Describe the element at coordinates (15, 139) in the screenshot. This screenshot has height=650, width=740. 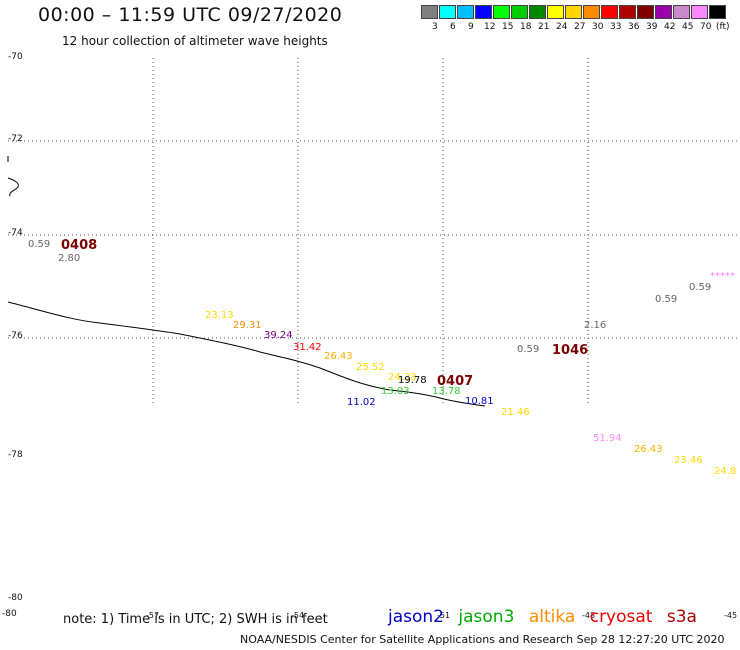
I see `lat-label: -72` at that location.